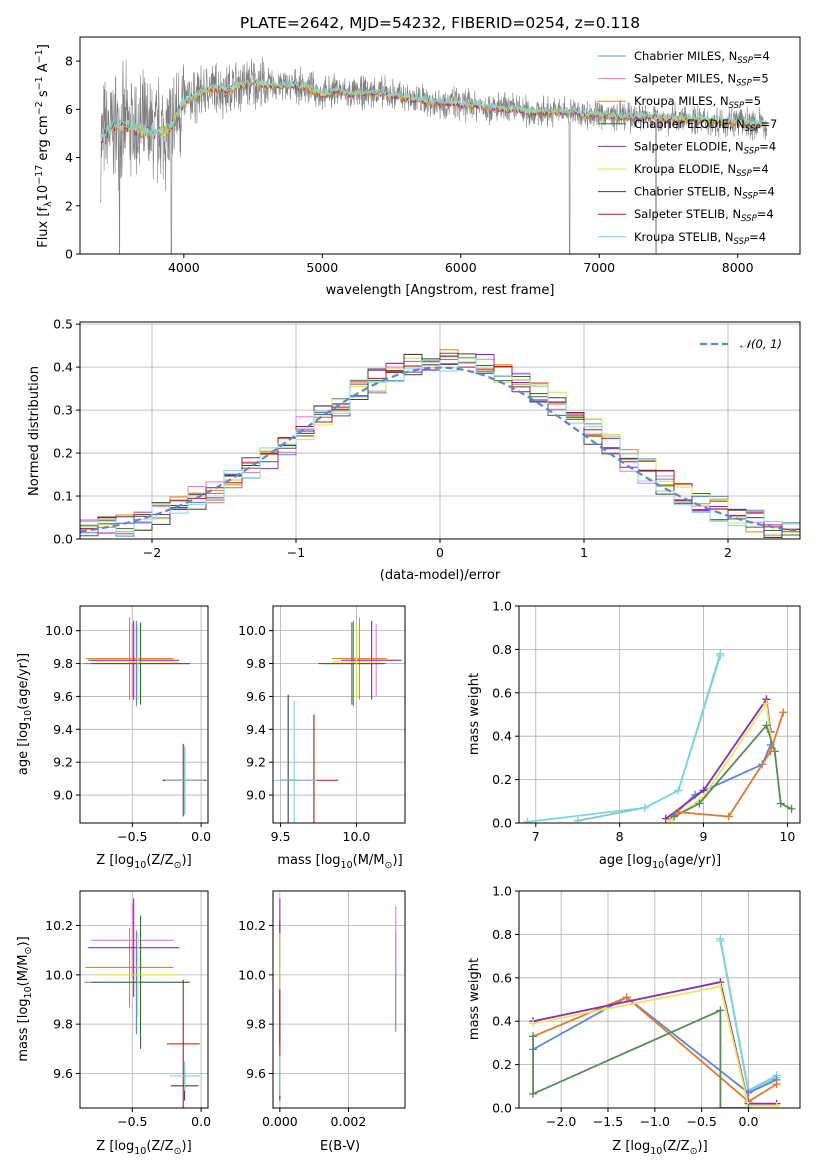 This screenshot has height=1170, width=819. I want to click on x-tick-label: 8, so click(620, 836).